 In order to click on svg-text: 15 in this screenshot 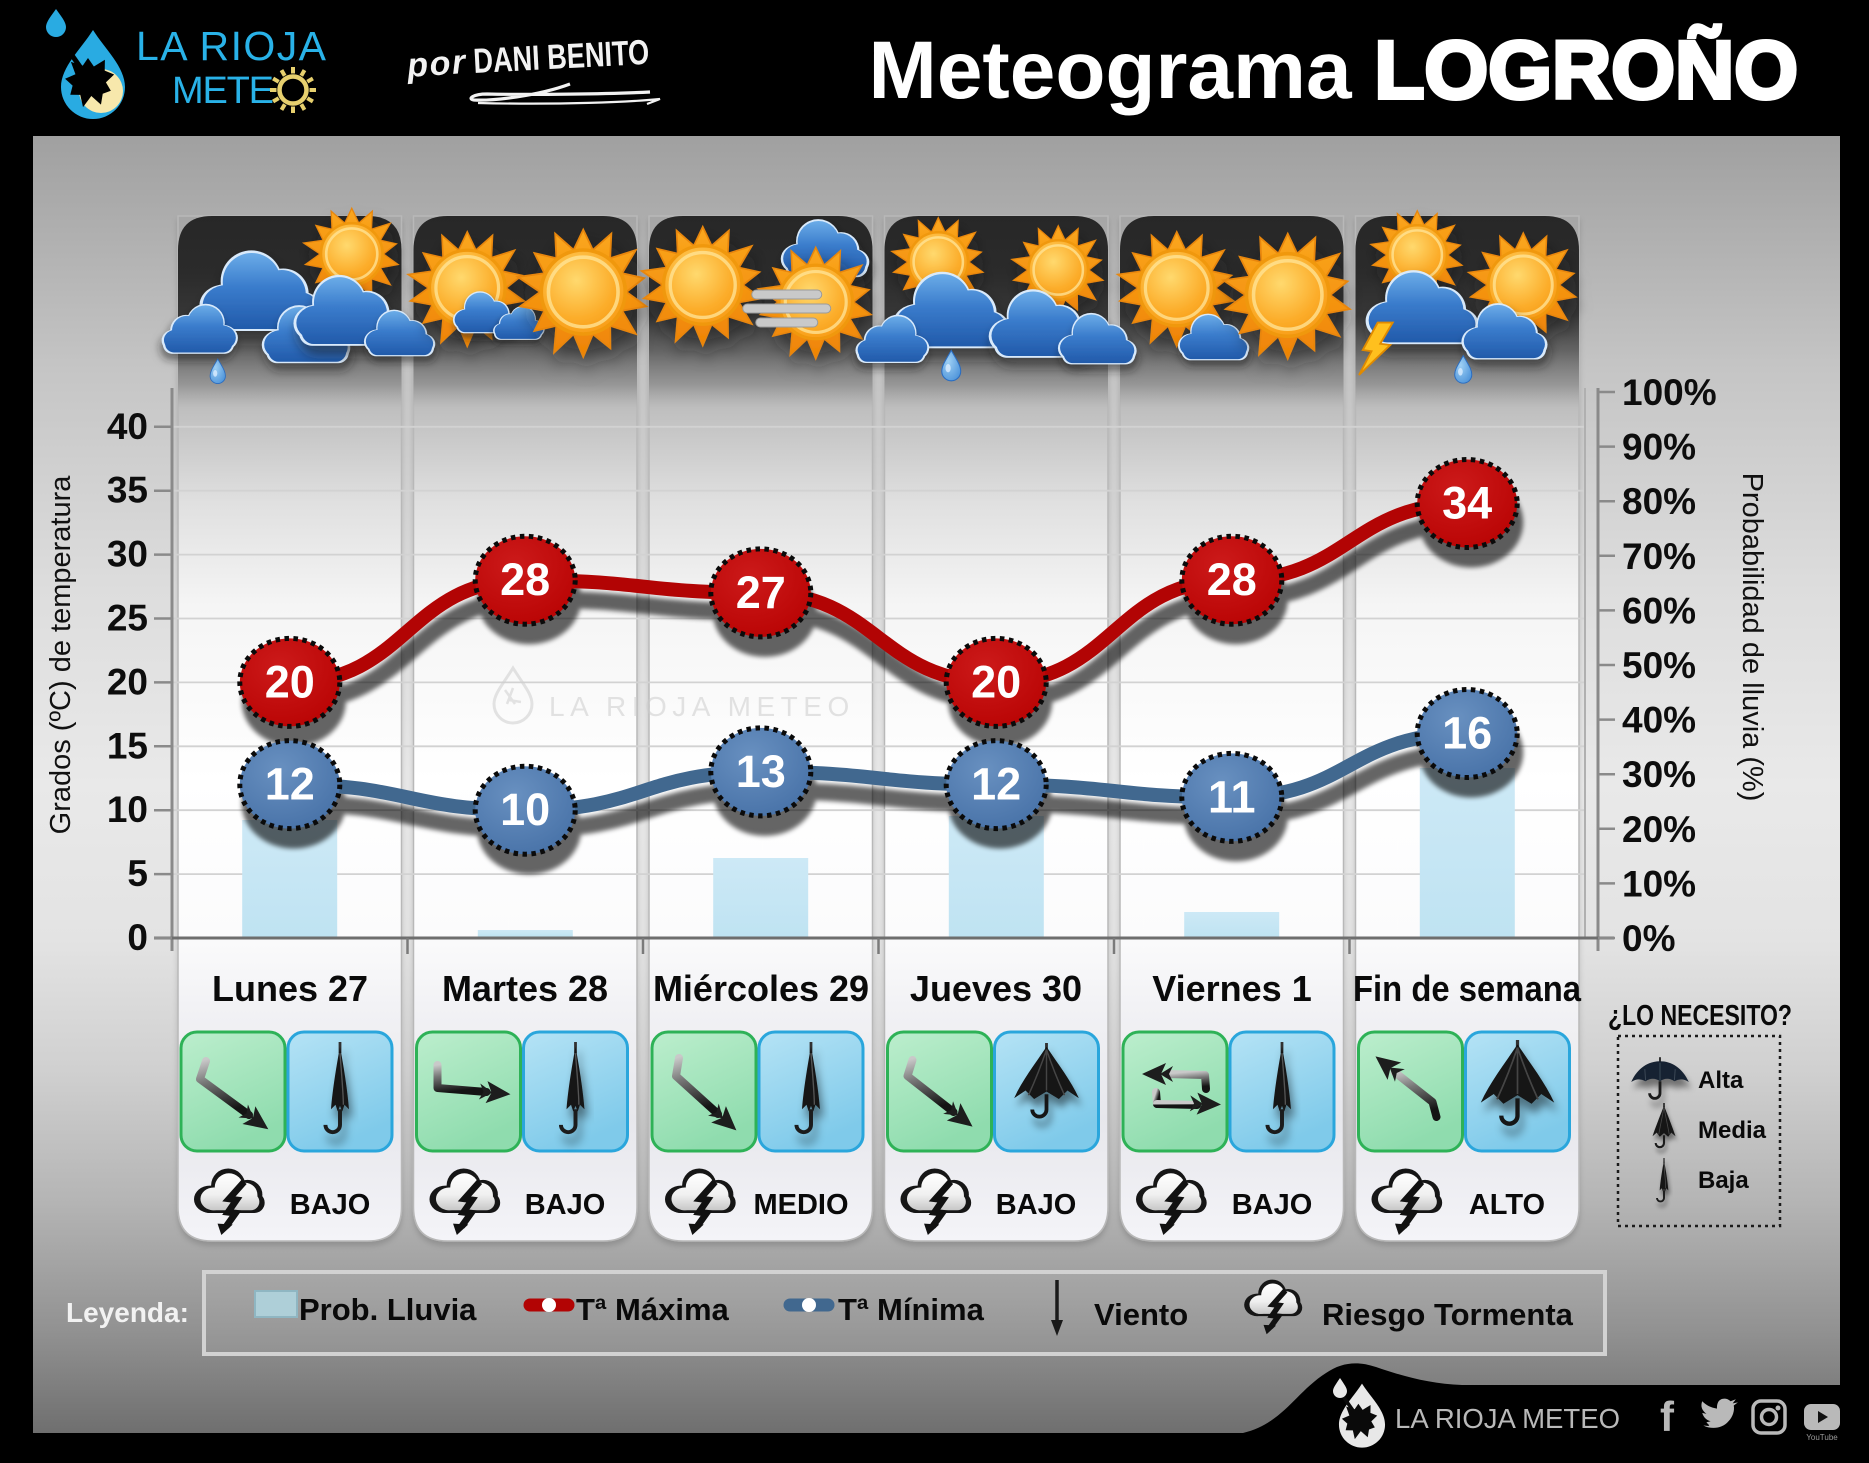, I will do `click(127, 745)`.